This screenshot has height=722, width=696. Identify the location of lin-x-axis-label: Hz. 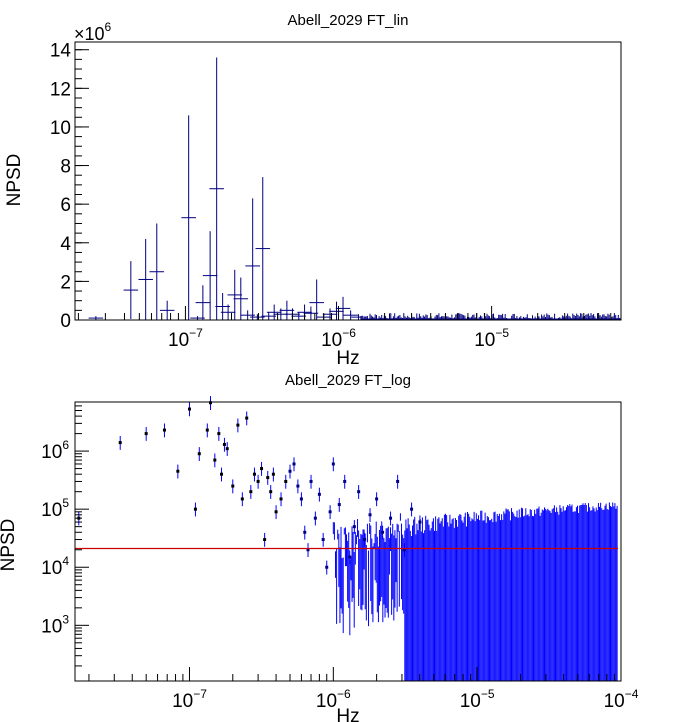
(347, 358).